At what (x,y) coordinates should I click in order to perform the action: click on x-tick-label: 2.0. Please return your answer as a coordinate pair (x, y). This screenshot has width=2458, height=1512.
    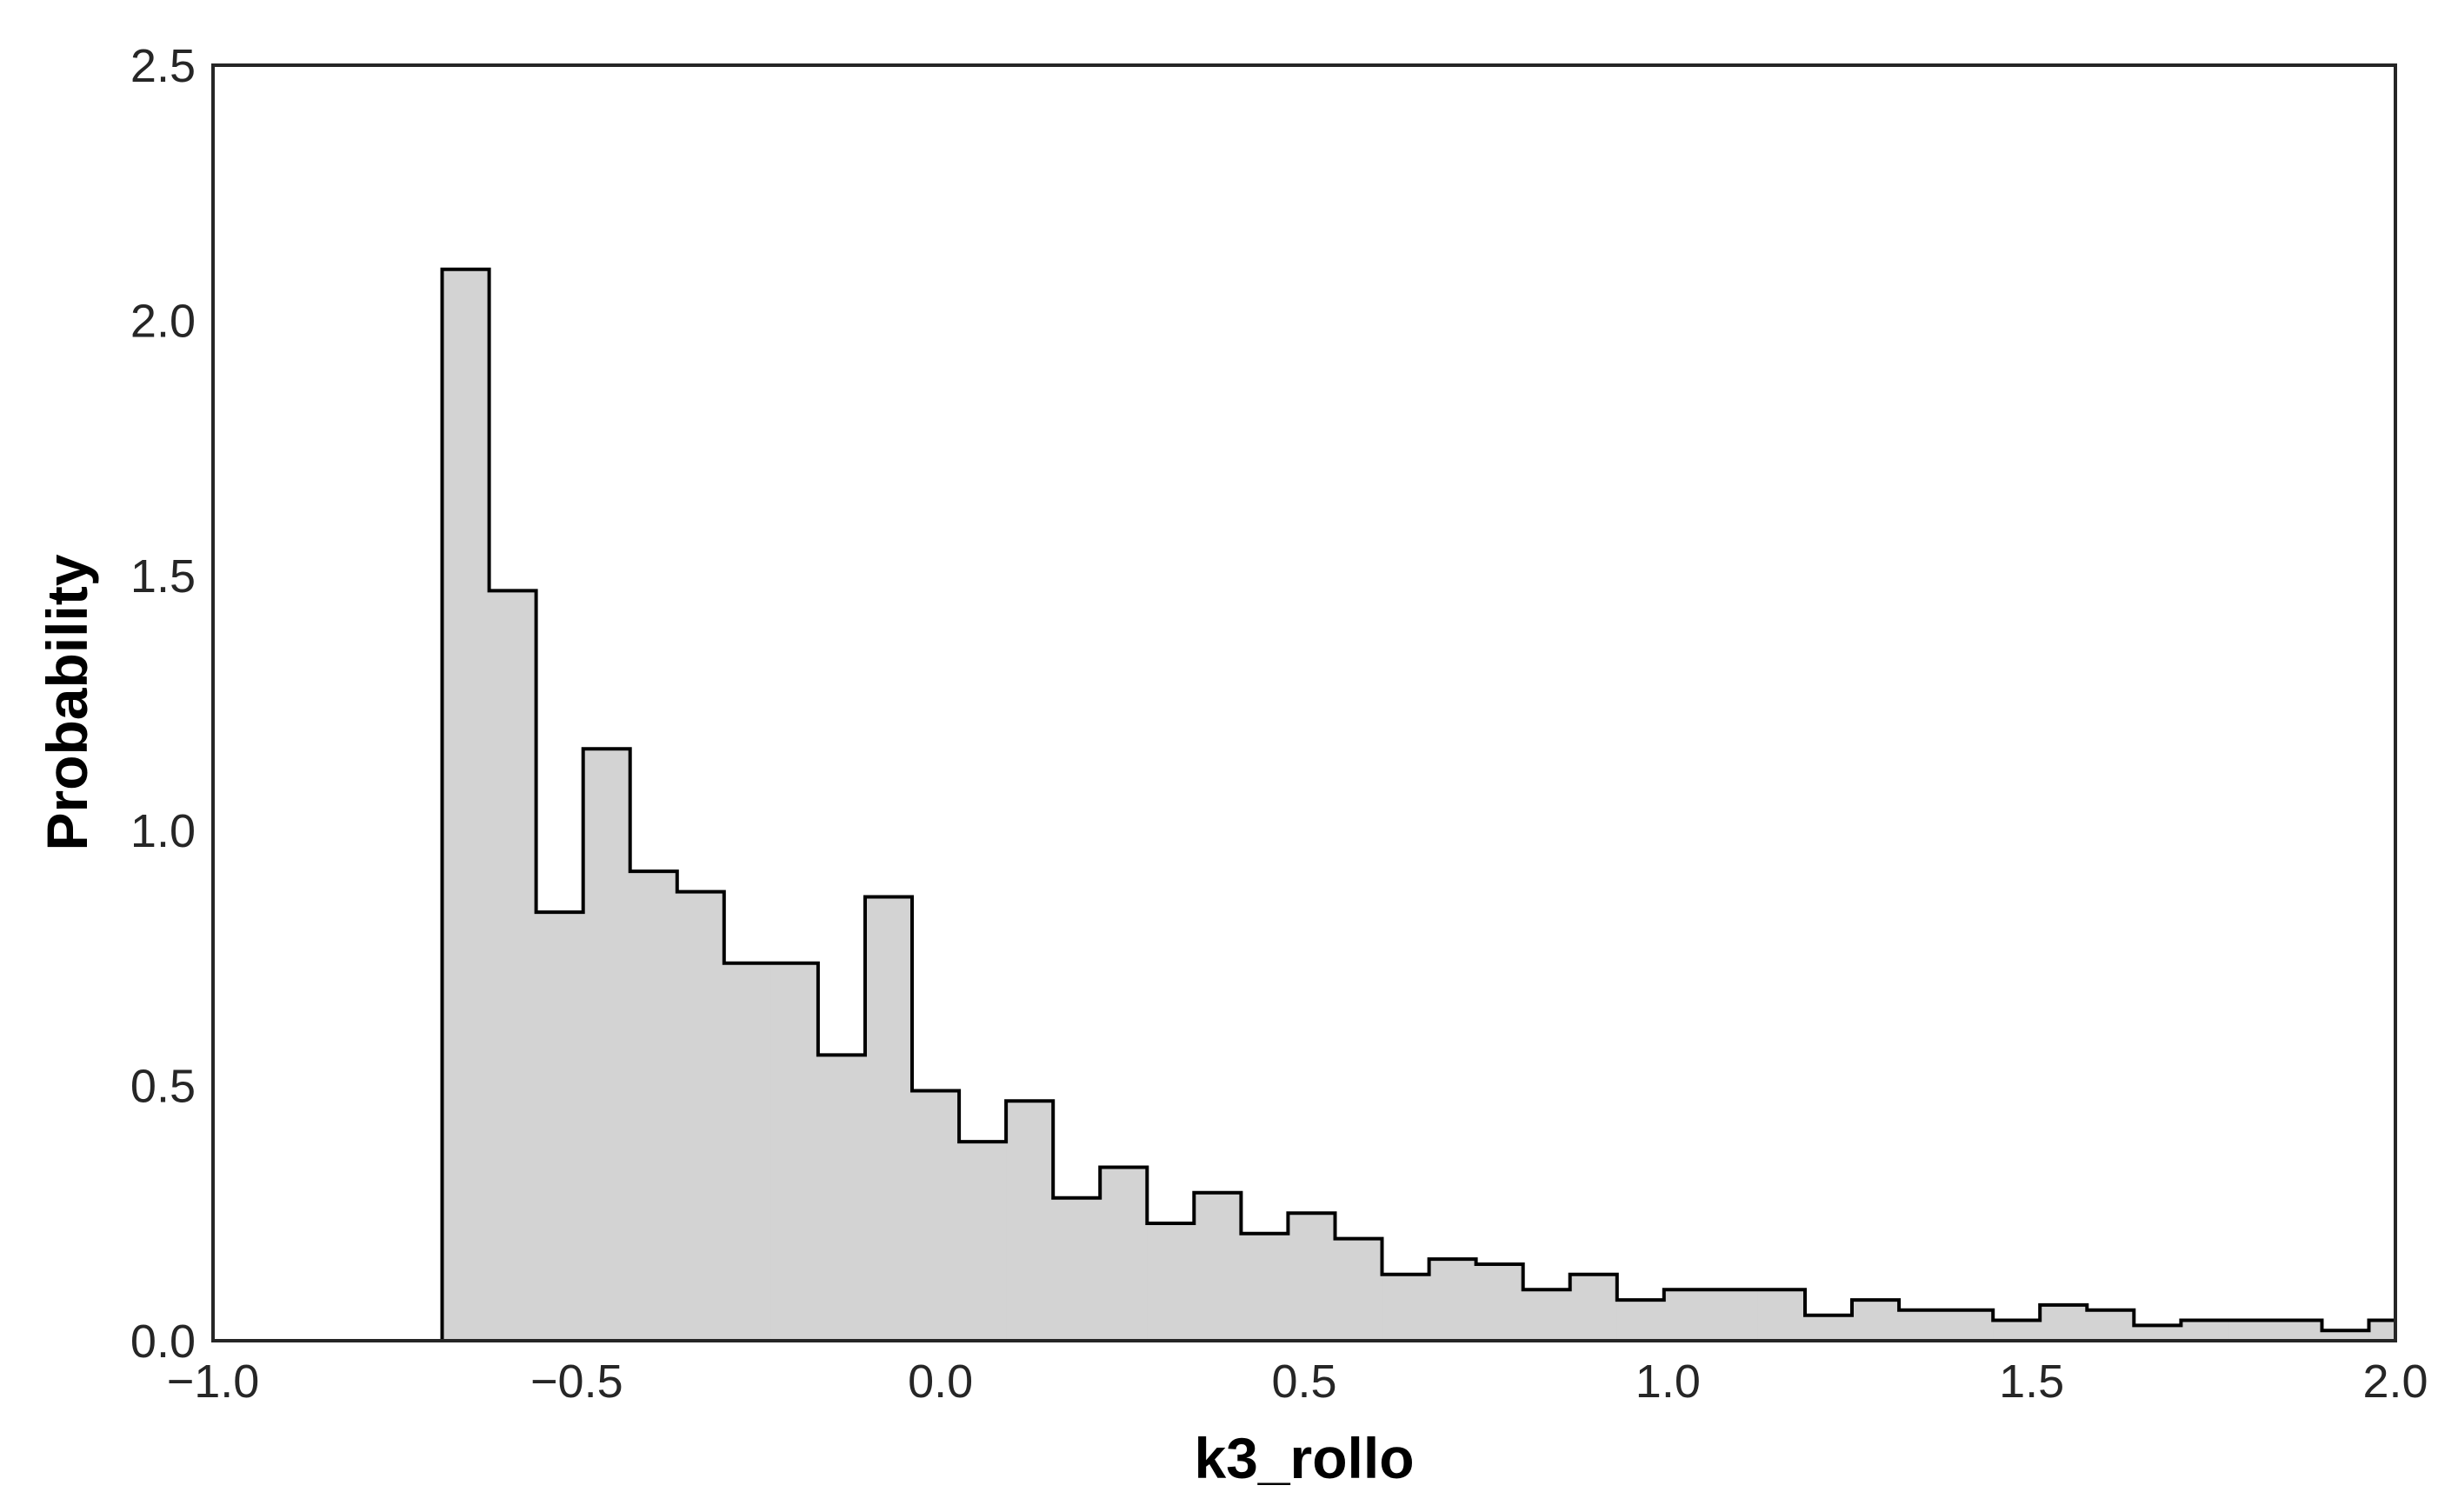
    Looking at the image, I should click on (2395, 1381).